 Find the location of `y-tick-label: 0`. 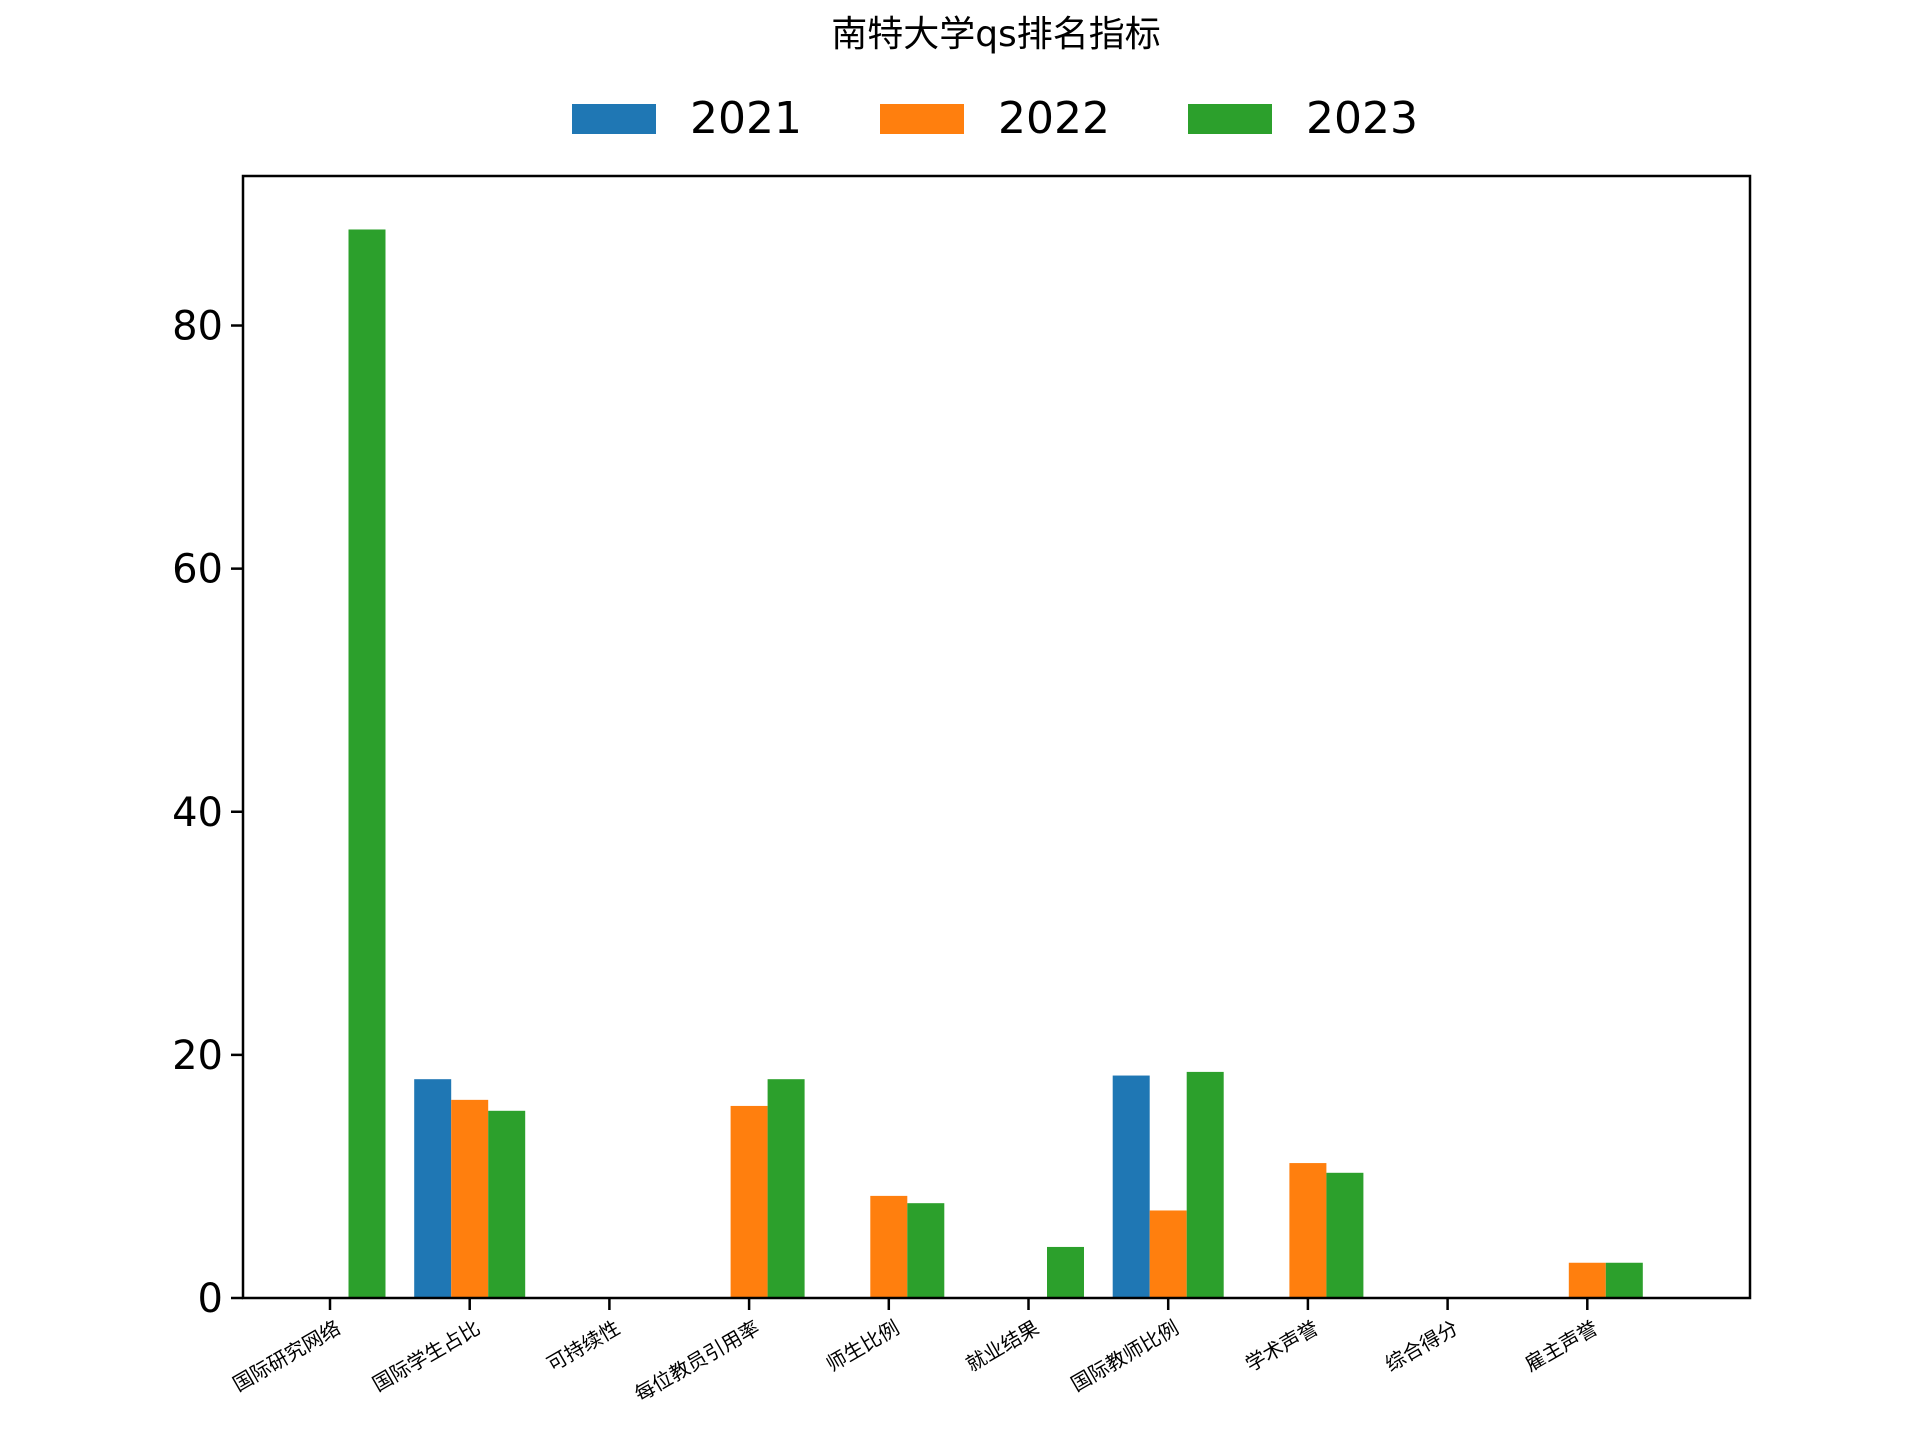

y-tick-label: 0 is located at coordinates (210, 1299).